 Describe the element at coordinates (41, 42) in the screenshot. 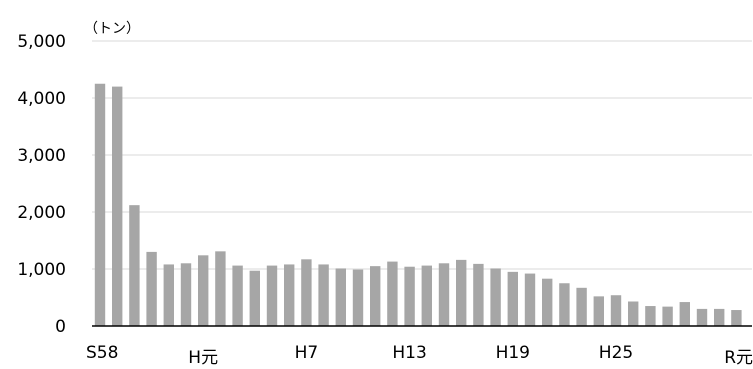

I see `y-tick-label: 5,000` at that location.